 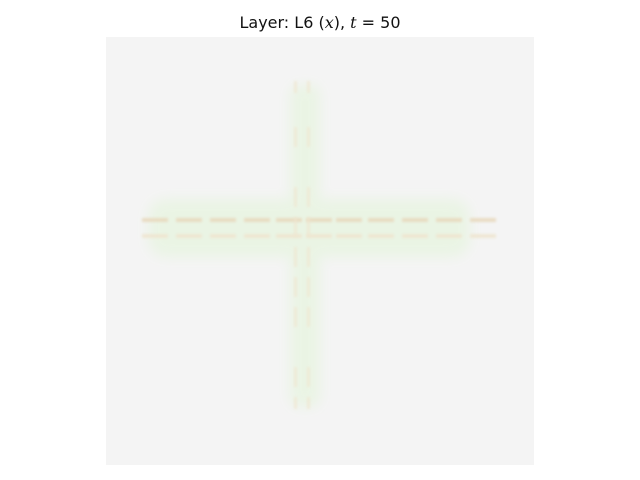 I want to click on horizontal-bands, so click(x=319, y=228).